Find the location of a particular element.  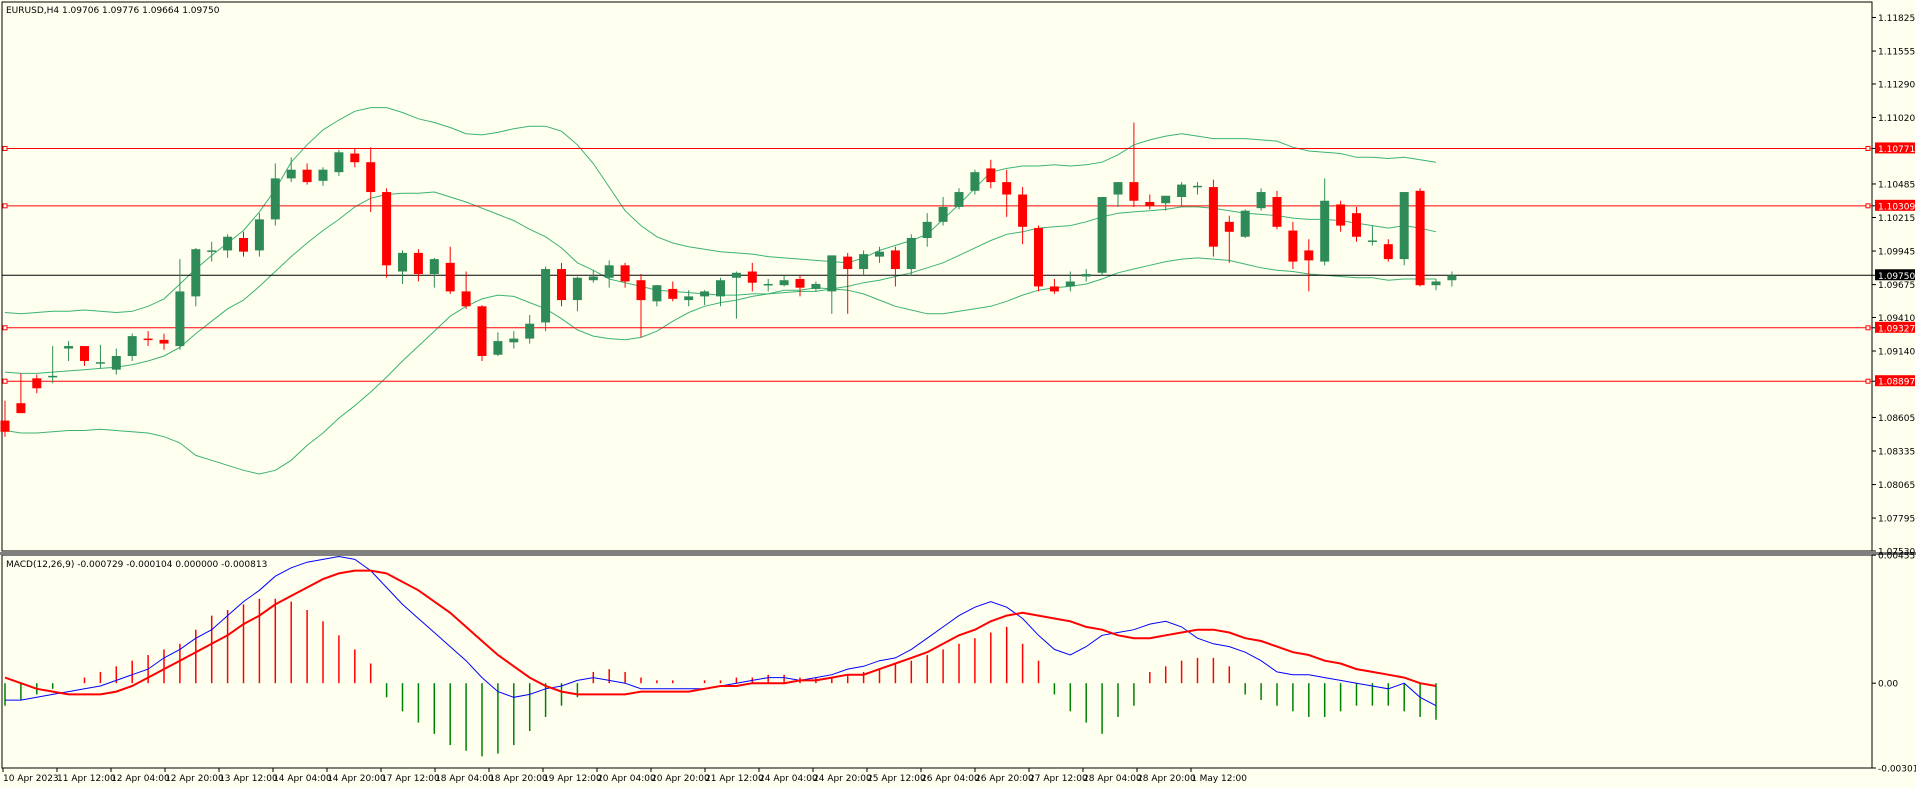

price-tick-label: 1.09327 is located at coordinates (1896, 329).